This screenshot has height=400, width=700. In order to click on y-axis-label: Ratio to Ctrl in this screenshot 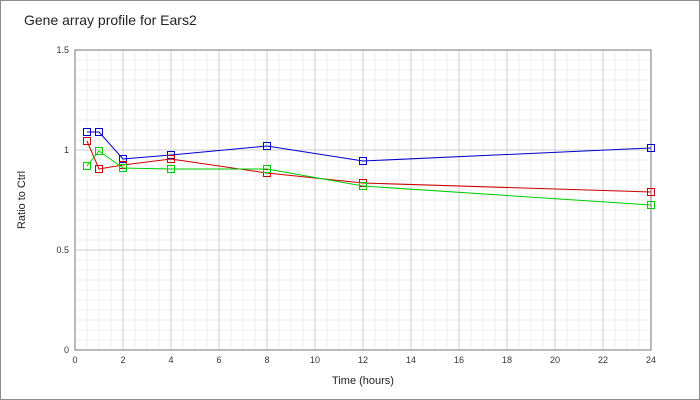, I will do `click(22, 200)`.